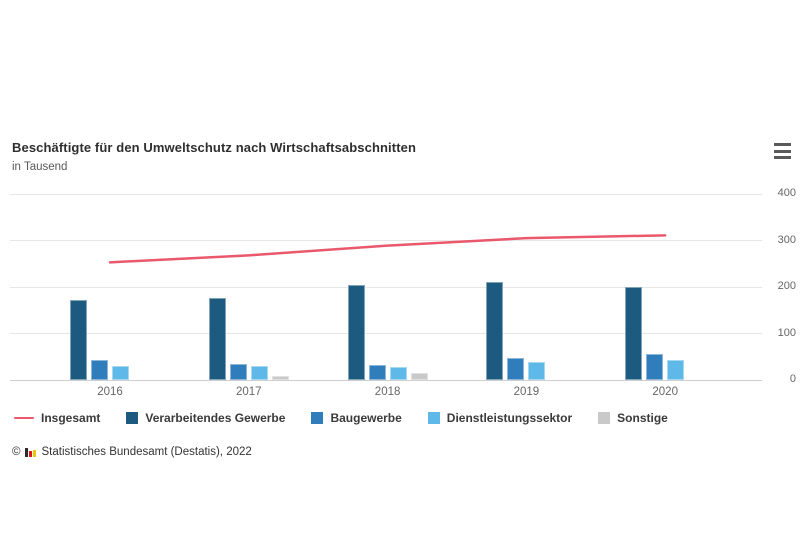 The width and height of the screenshot is (810, 540). What do you see at coordinates (537, 370) in the screenshot?
I see `bar-dienstleistungssektor-2019` at bounding box center [537, 370].